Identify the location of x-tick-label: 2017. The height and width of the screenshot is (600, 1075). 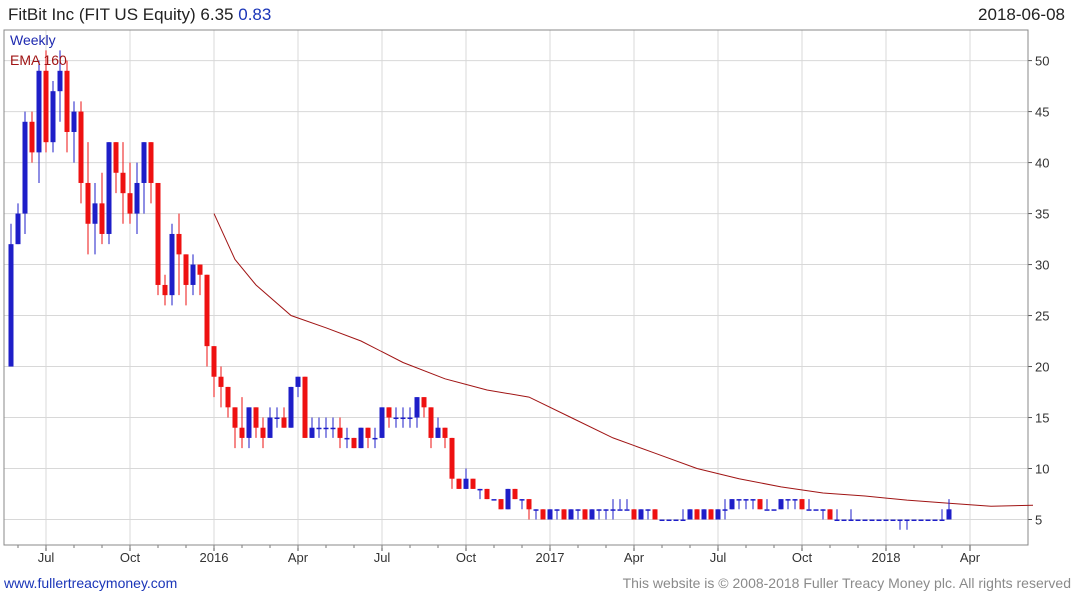
(550, 557).